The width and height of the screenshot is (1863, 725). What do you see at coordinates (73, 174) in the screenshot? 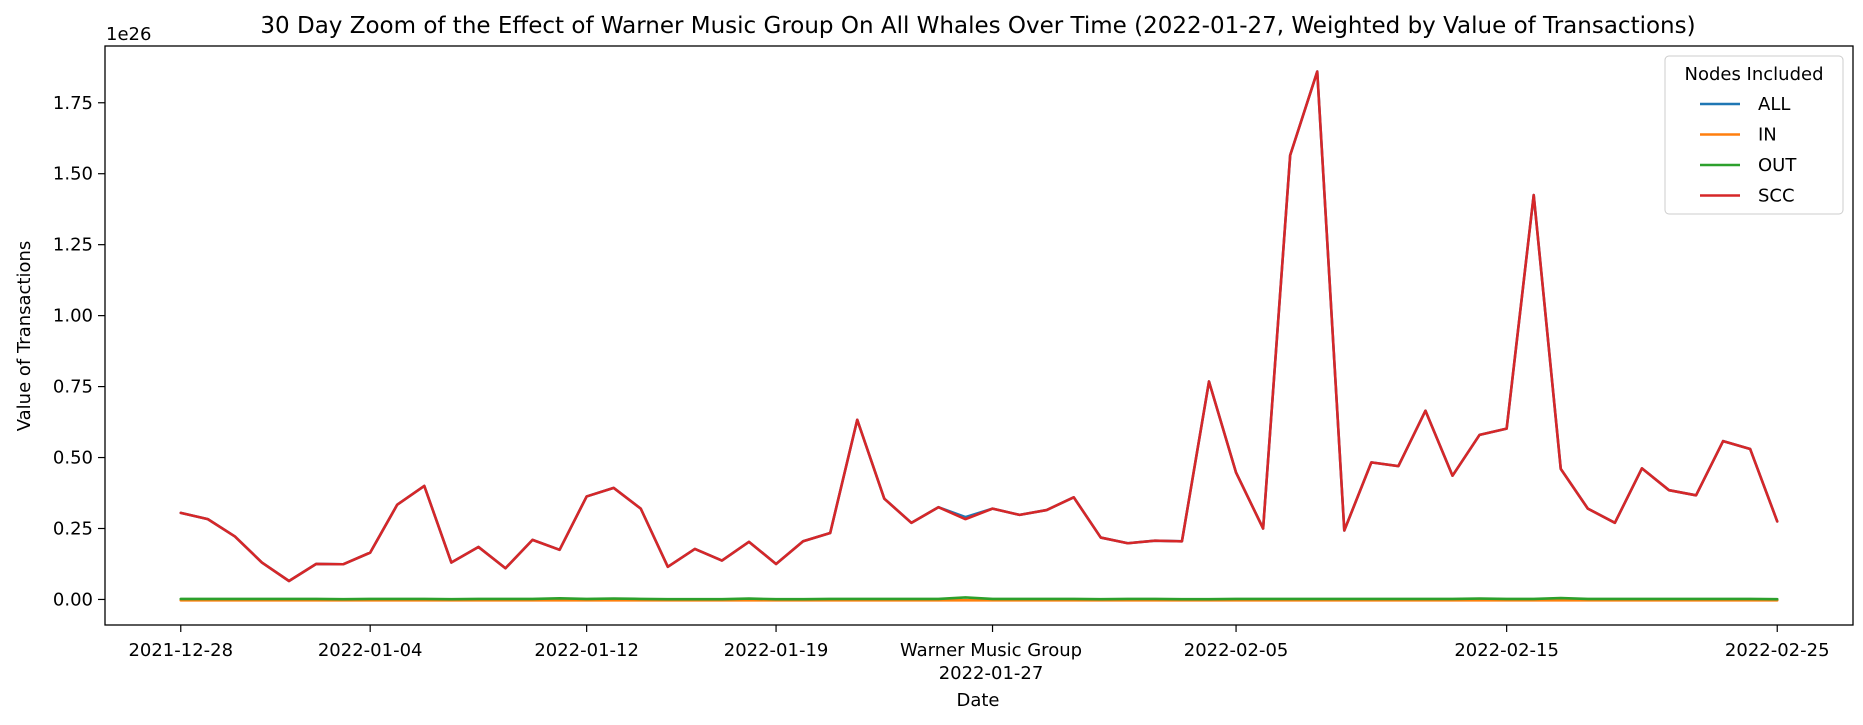
I see `y-tick-label: 1.50` at bounding box center [73, 174].